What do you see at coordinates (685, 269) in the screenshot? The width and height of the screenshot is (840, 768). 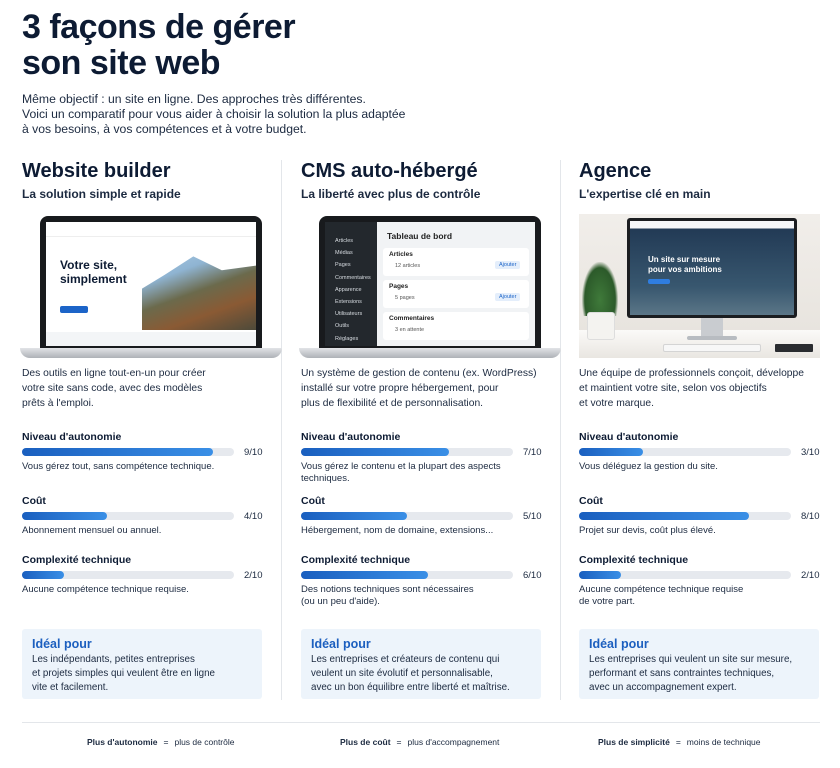 I see `banner-text: pour vos ambitions` at bounding box center [685, 269].